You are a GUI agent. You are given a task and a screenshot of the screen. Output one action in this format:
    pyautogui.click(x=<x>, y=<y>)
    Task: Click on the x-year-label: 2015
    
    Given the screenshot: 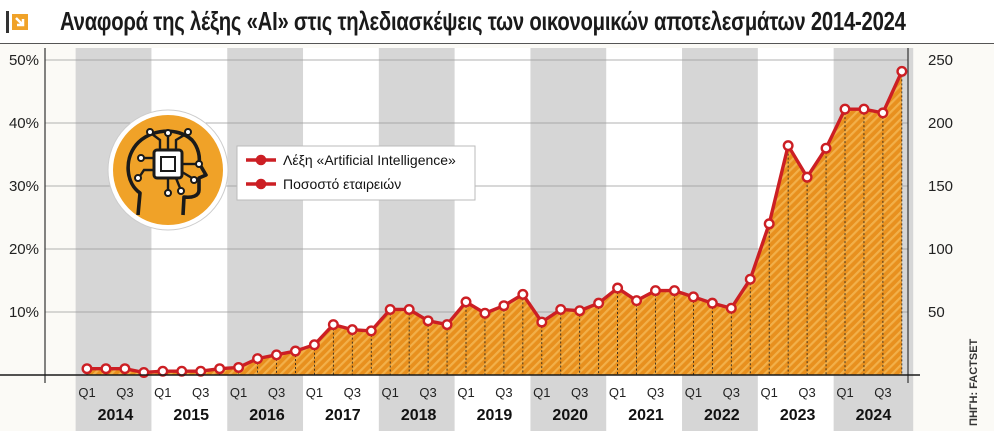 What is the action you would take?
    pyautogui.click(x=191, y=415)
    